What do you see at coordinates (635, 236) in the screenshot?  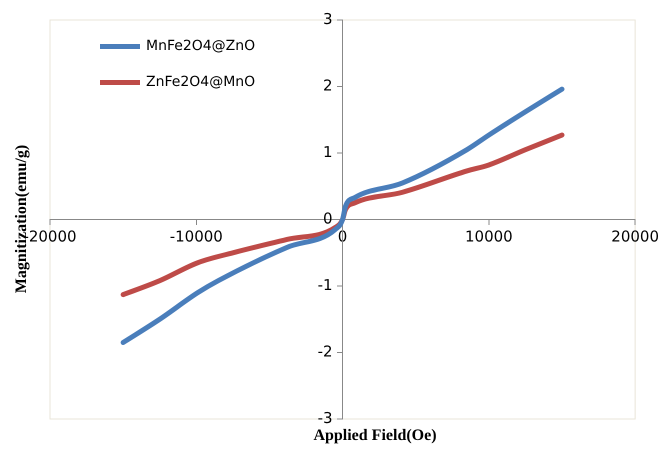 I see `x-tick-label: 20000` at bounding box center [635, 236].